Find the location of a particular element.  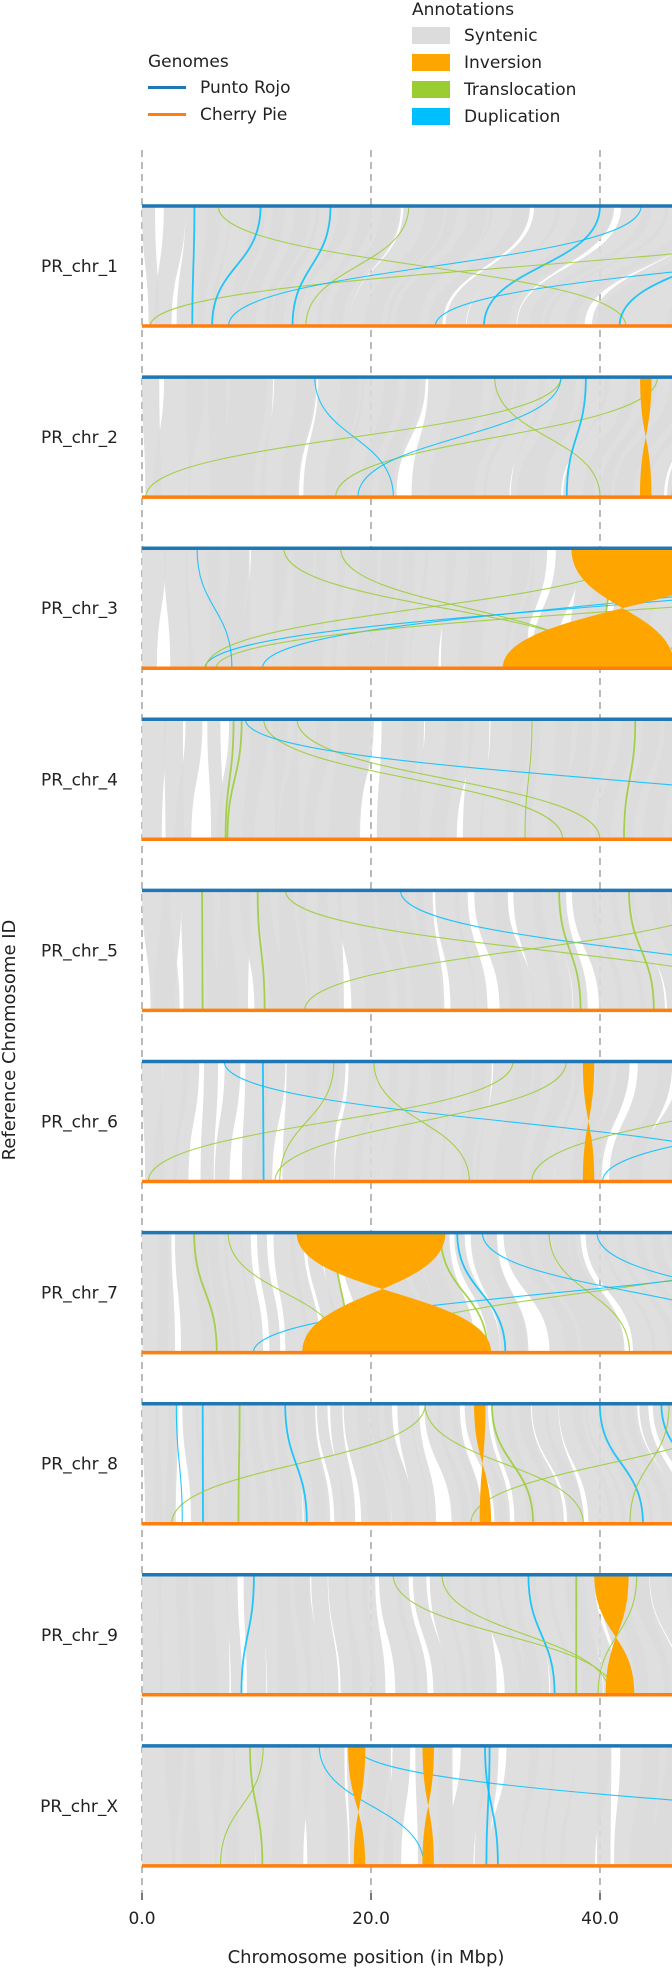

chromosome-label: PR_chr_5 is located at coordinates (79, 951).